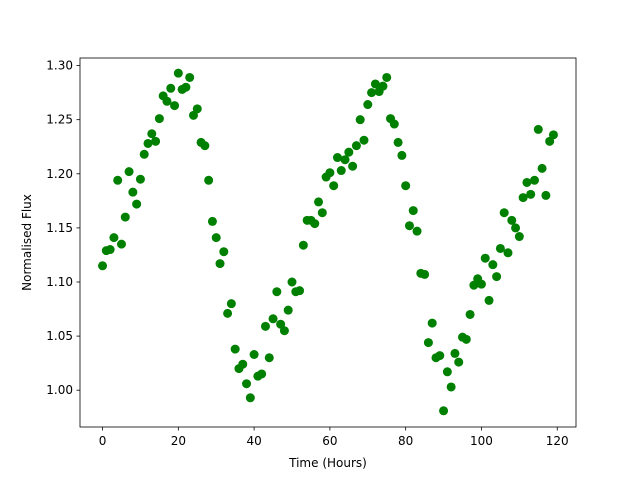 The height and width of the screenshot is (480, 640). Describe the element at coordinates (178, 441) in the screenshot. I see `x-tick-label: 20` at that location.